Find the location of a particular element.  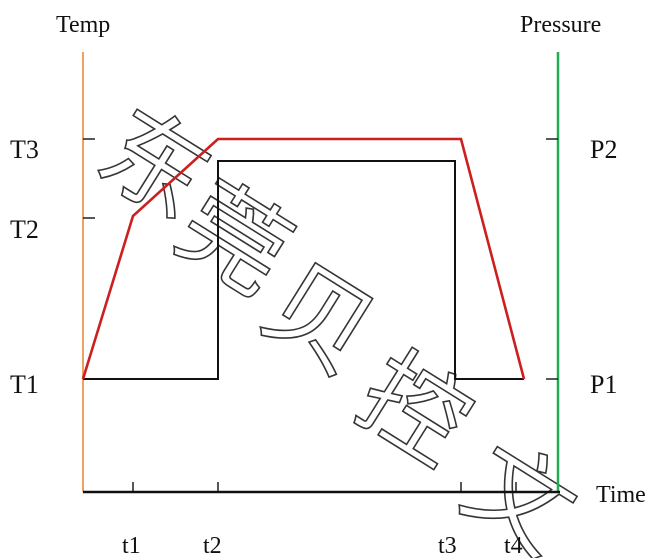

watermark-char: 控 is located at coordinates (414, 409).